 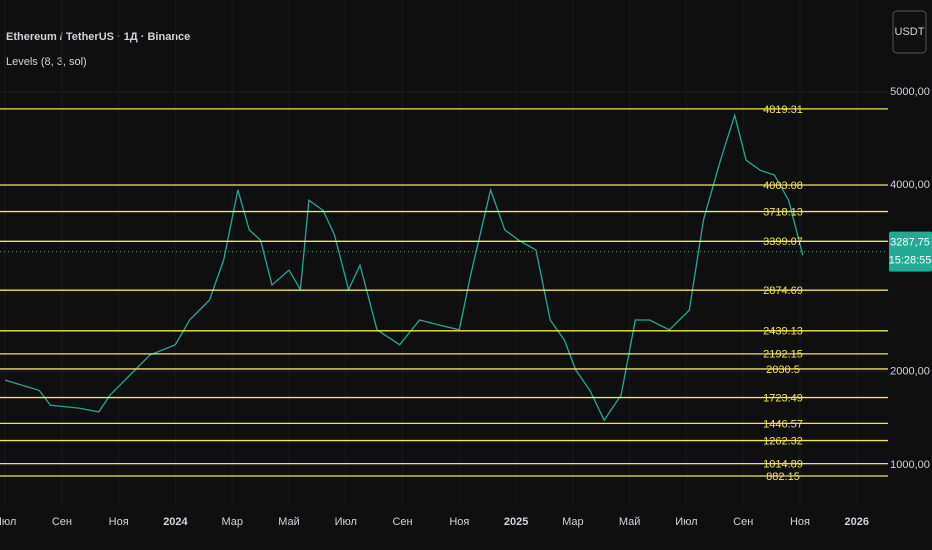 What do you see at coordinates (783, 212) in the screenshot?
I see `level-label: 3718.13` at bounding box center [783, 212].